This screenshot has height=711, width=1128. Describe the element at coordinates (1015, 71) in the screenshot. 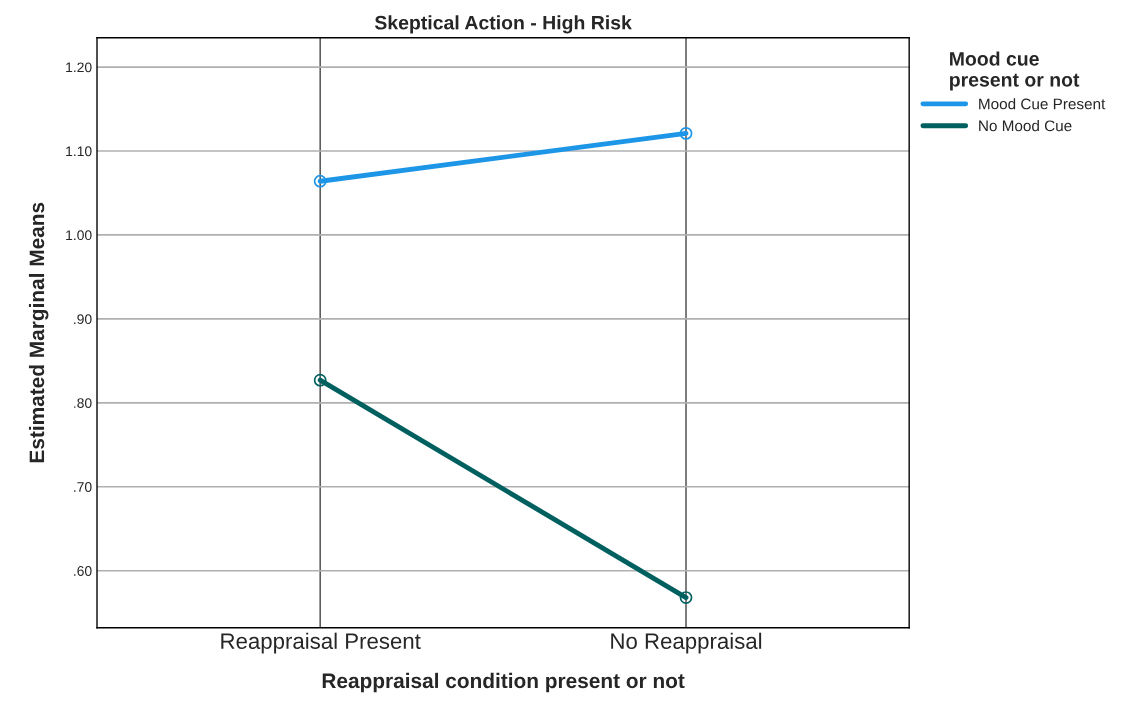

I see `legend-title: Mood cue present or not` at that location.